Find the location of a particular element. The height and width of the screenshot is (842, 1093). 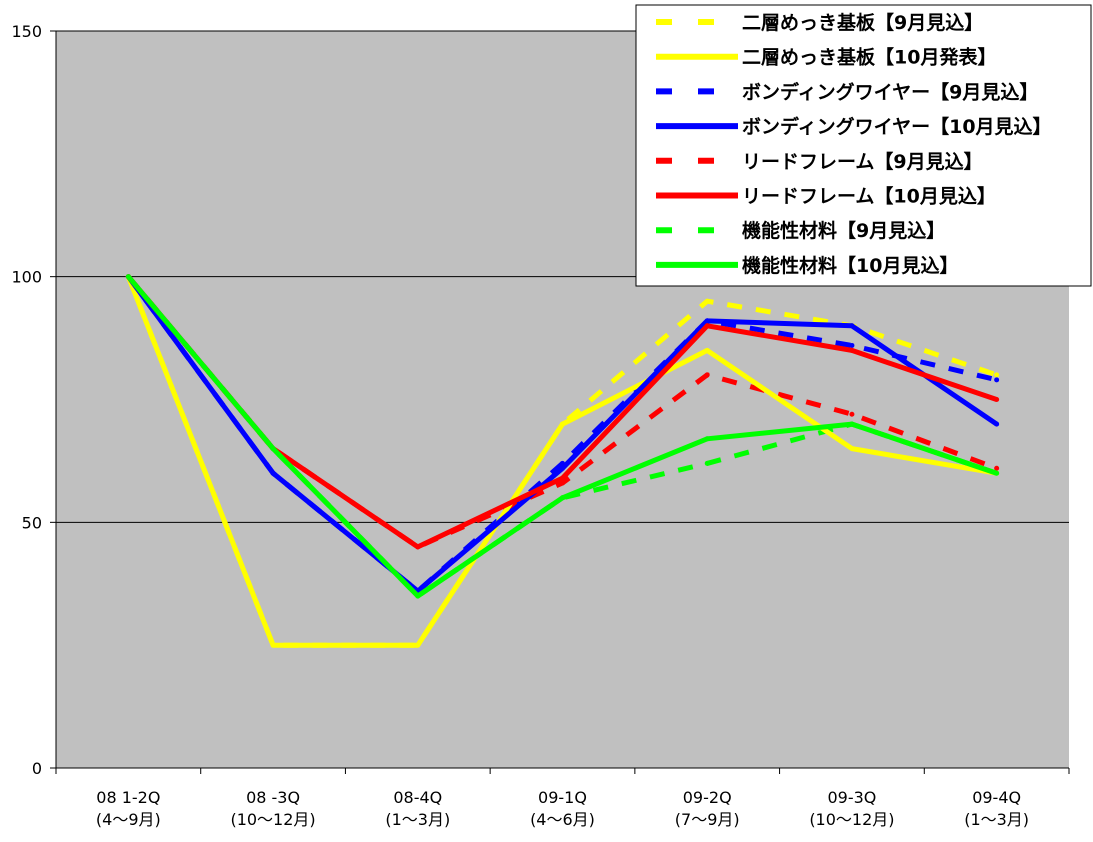

x-tick-label: (7～9月) is located at coordinates (707, 819).